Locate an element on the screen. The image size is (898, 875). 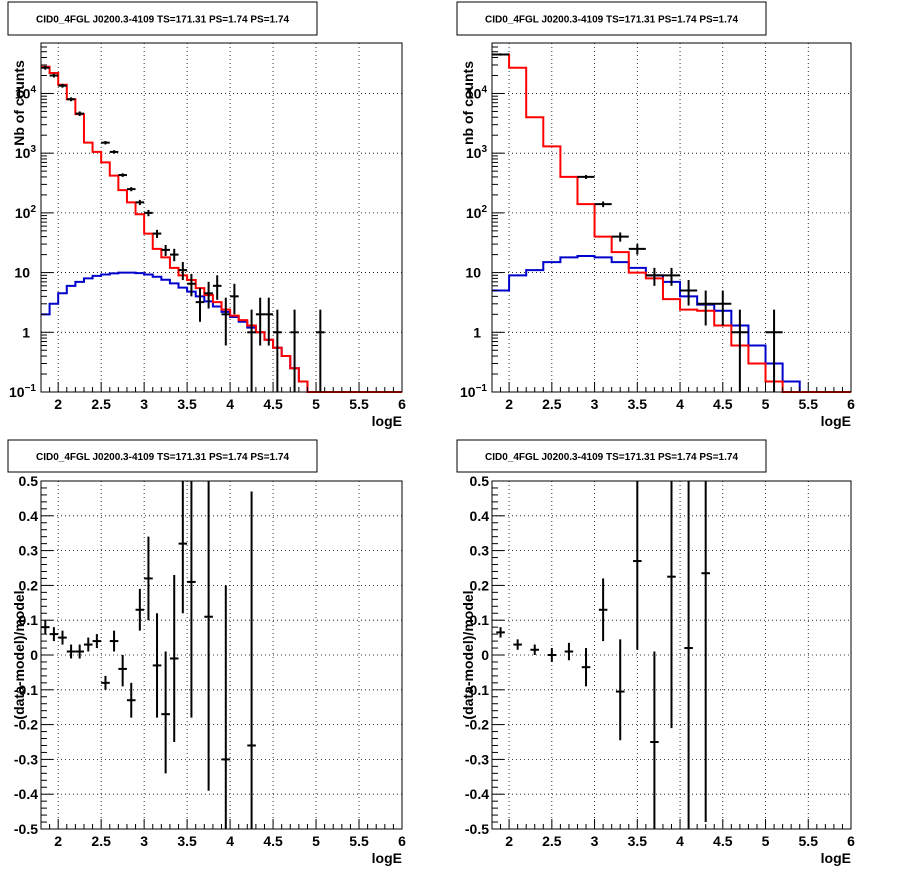
x-tick-label: 2.5 is located at coordinates (101, 841).